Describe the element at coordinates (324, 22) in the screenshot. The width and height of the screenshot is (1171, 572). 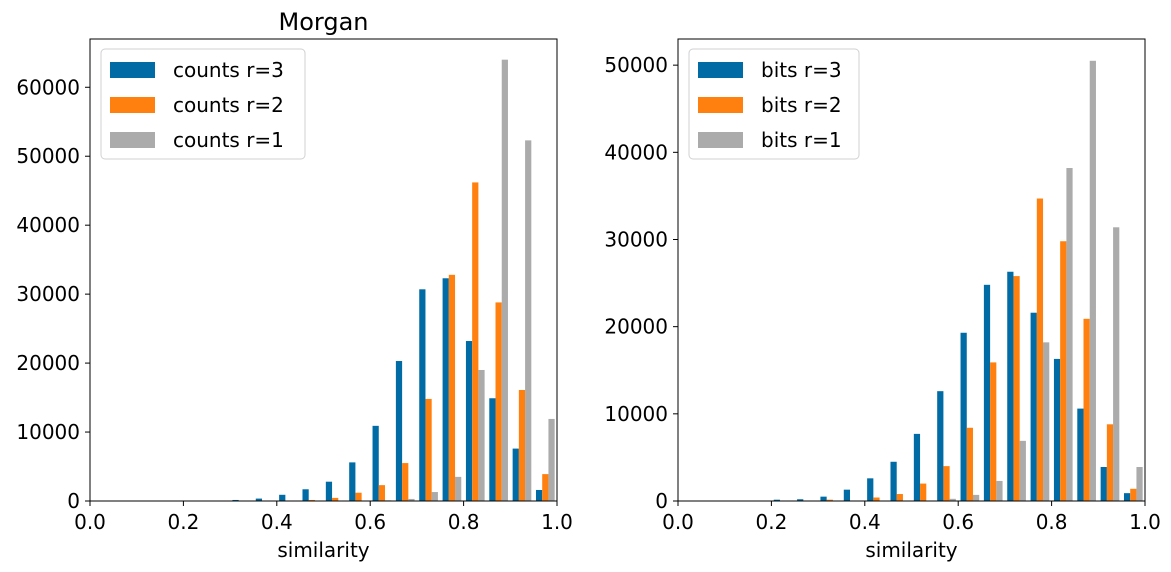
I see `chart-title: Morgan` at that location.